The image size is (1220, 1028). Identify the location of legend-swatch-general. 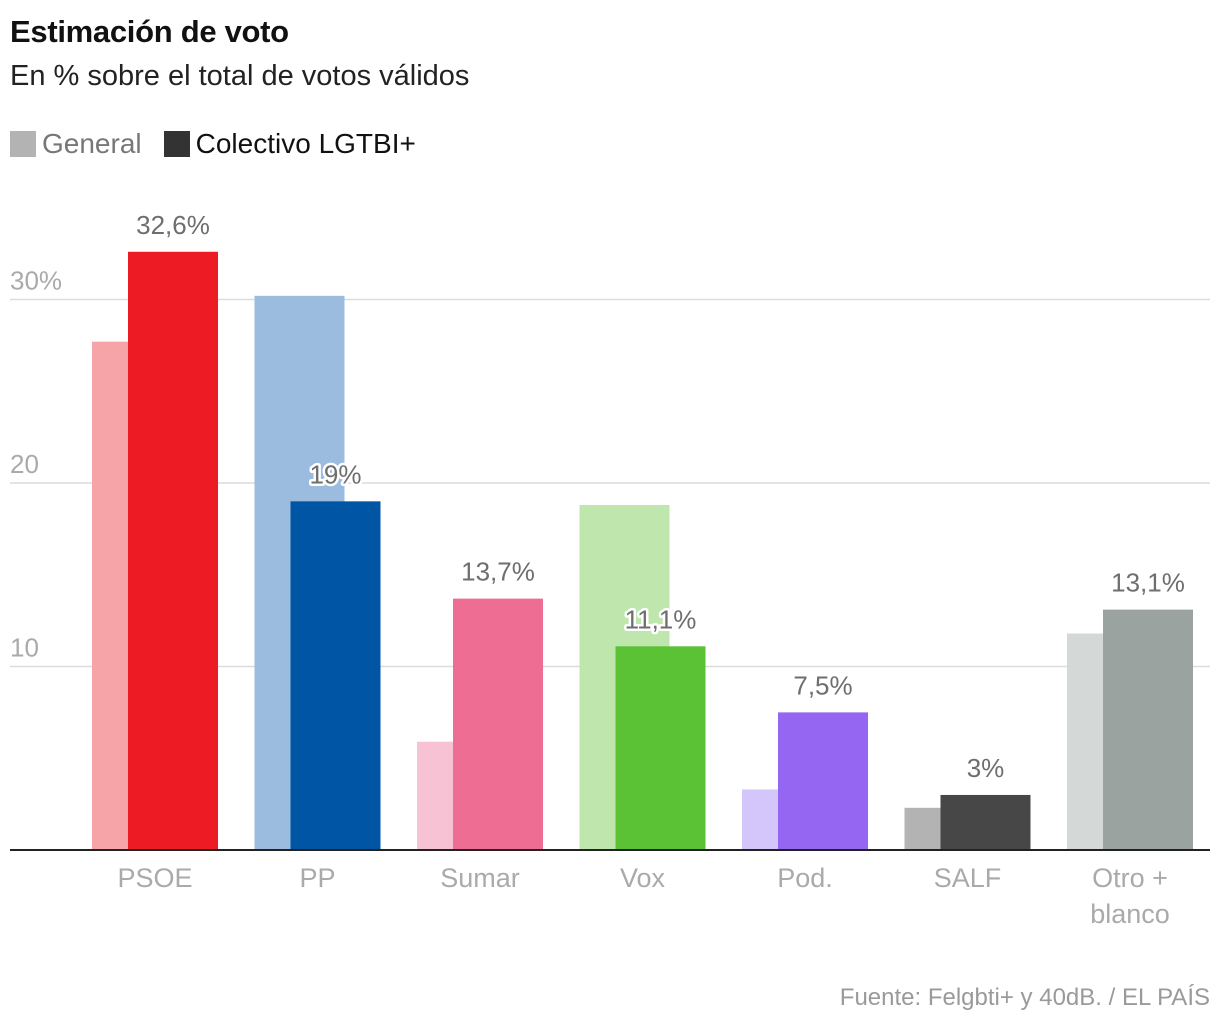
(23, 144).